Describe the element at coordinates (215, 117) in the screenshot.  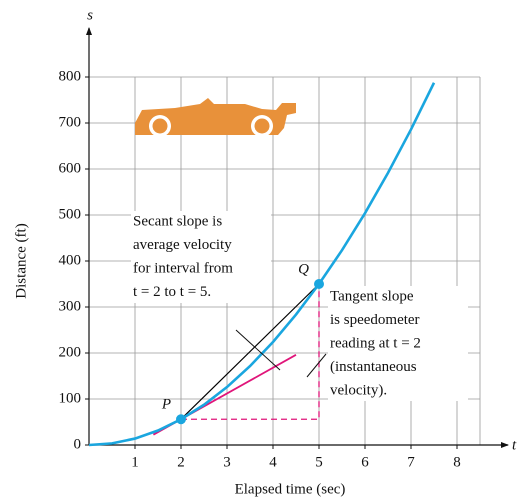
I see `race-car-icon` at that location.